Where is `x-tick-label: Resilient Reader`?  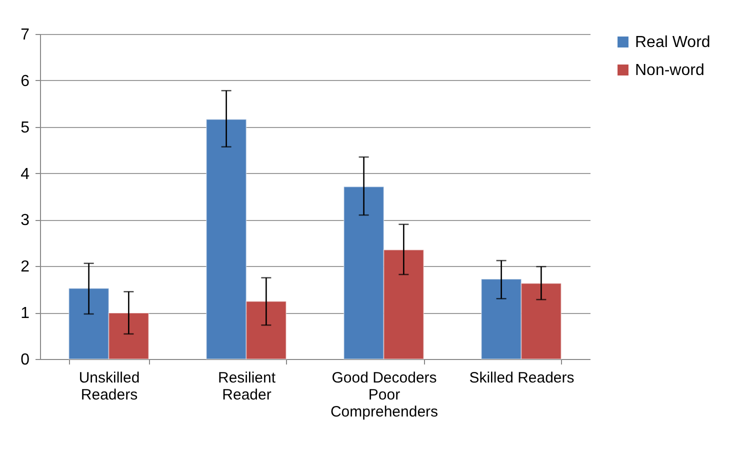 x-tick-label: Resilient Reader is located at coordinates (247, 387).